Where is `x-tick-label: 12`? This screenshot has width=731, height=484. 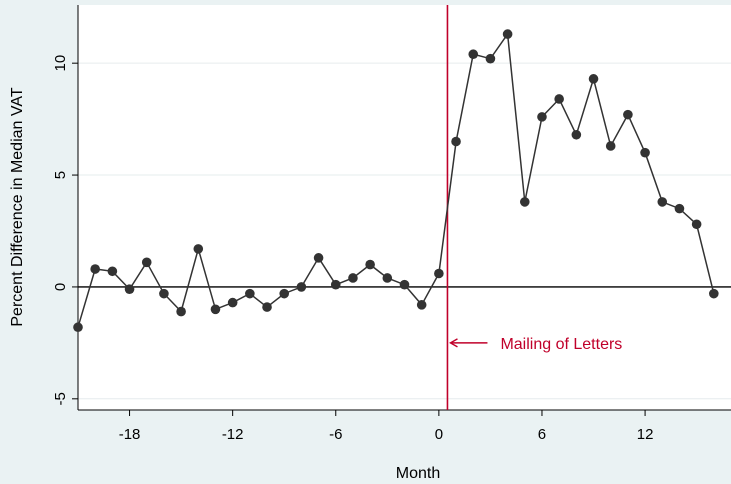 x-tick-label: 12 is located at coordinates (645, 434).